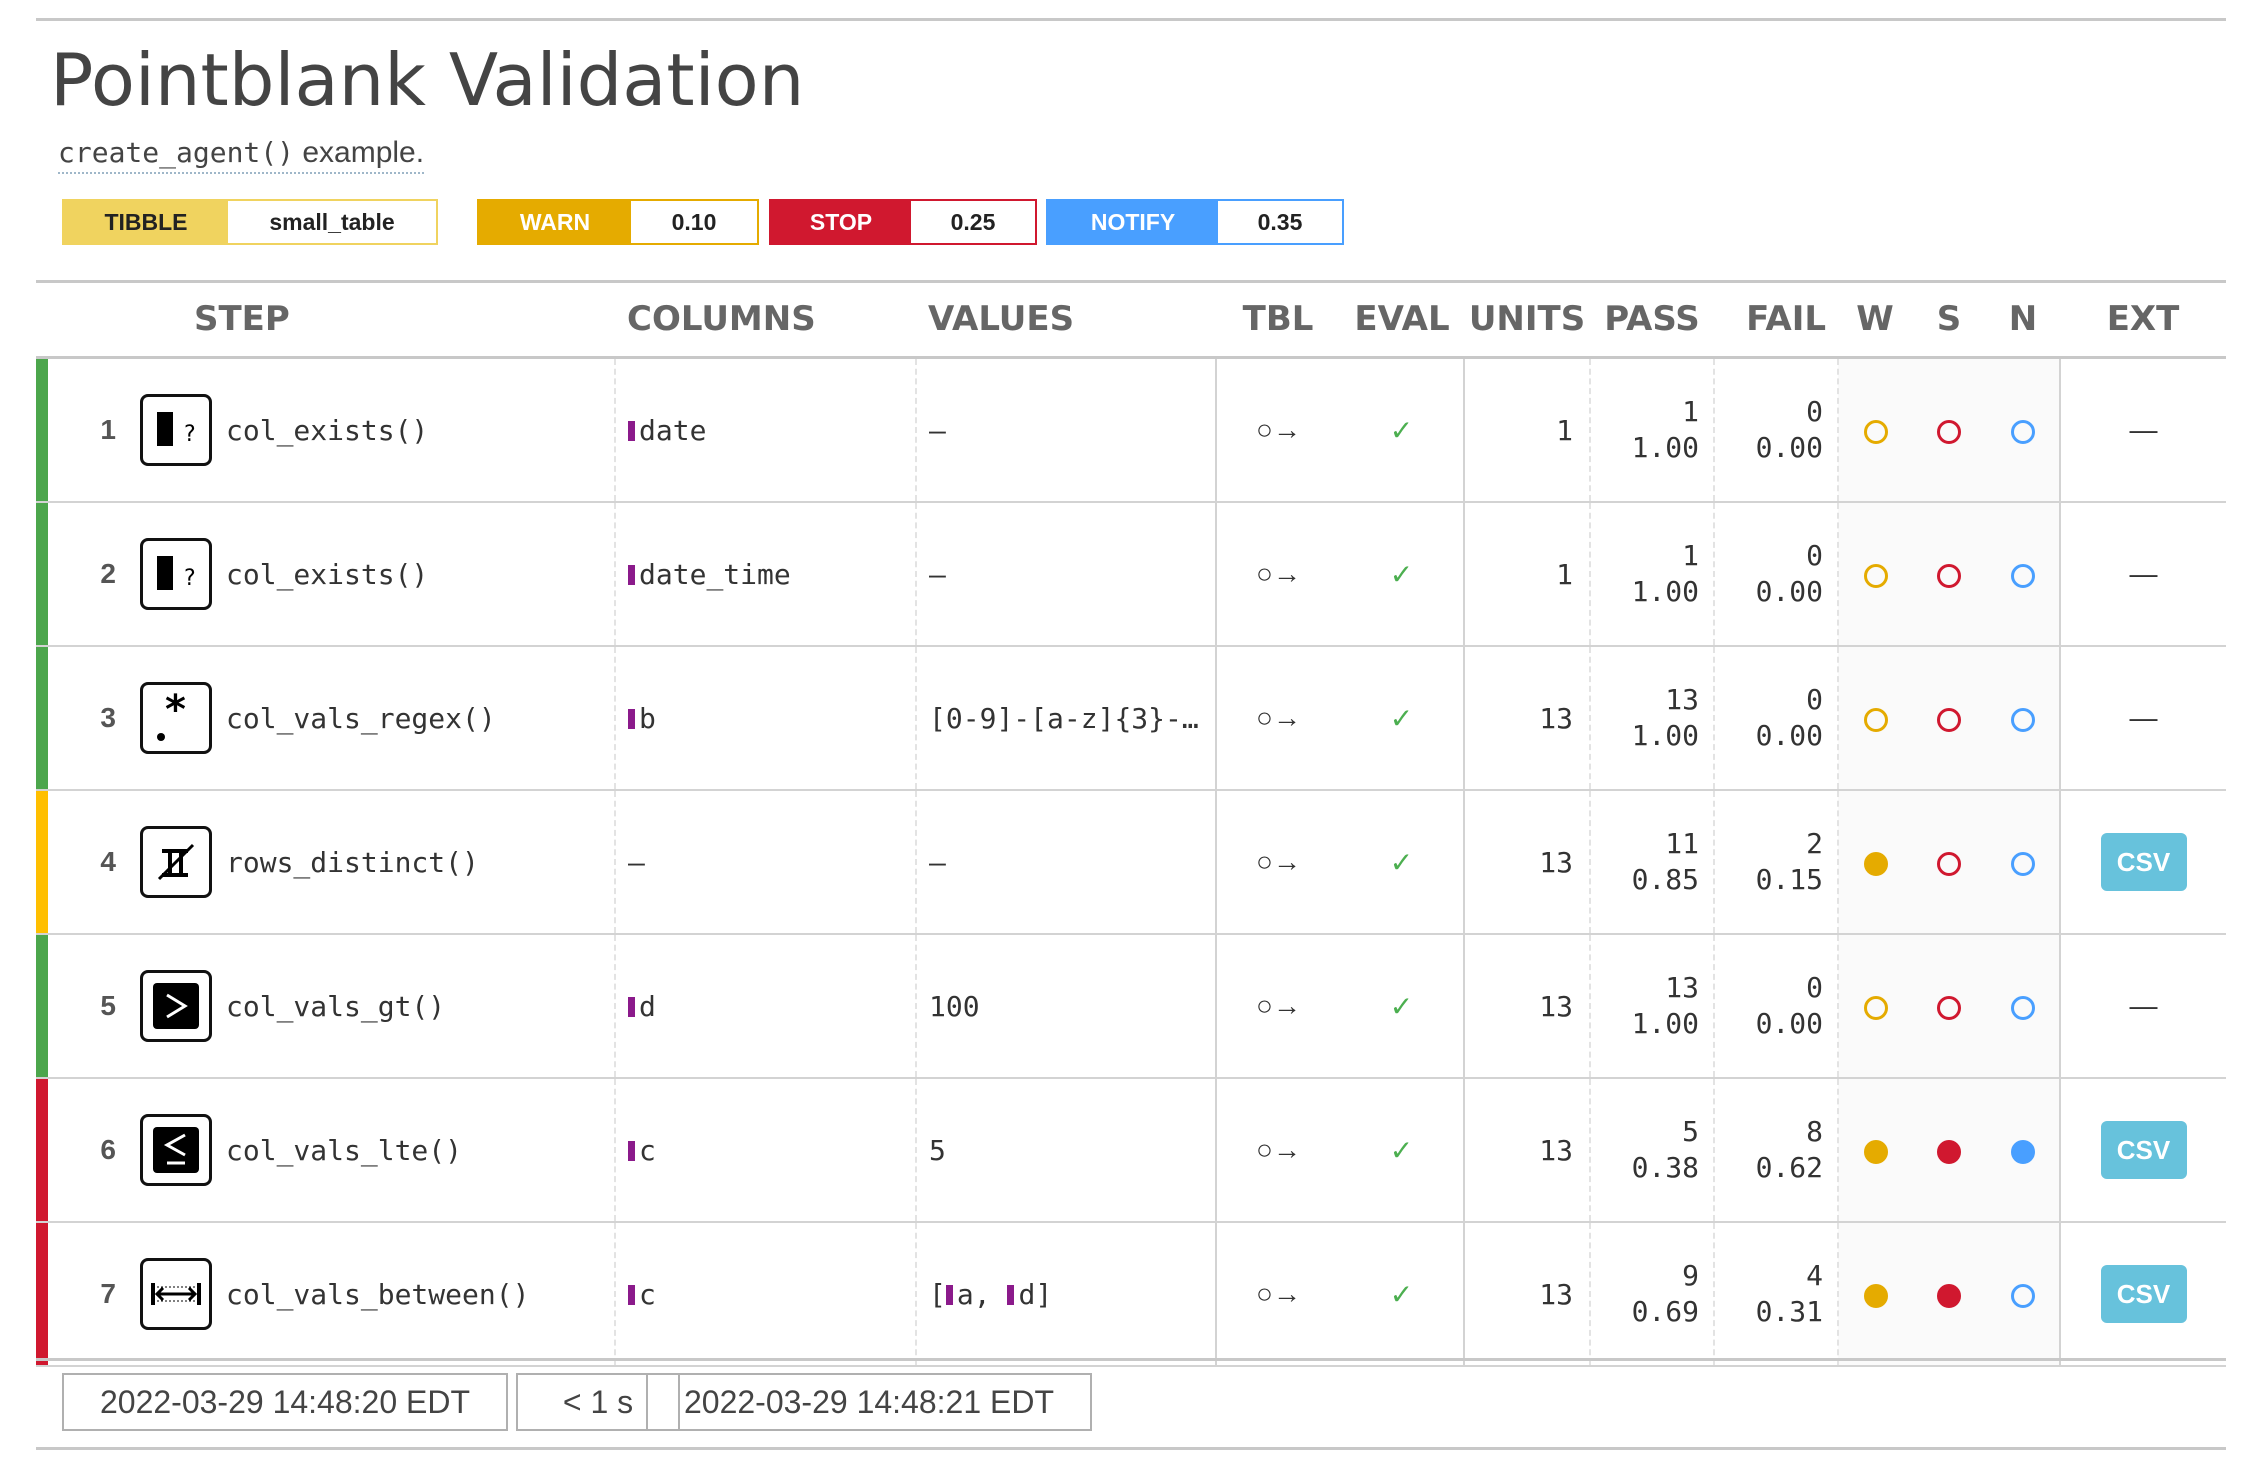 This screenshot has height=1480, width=2248. Describe the element at coordinates (1528, 862) in the screenshot. I see `units-value: 13` at that location.